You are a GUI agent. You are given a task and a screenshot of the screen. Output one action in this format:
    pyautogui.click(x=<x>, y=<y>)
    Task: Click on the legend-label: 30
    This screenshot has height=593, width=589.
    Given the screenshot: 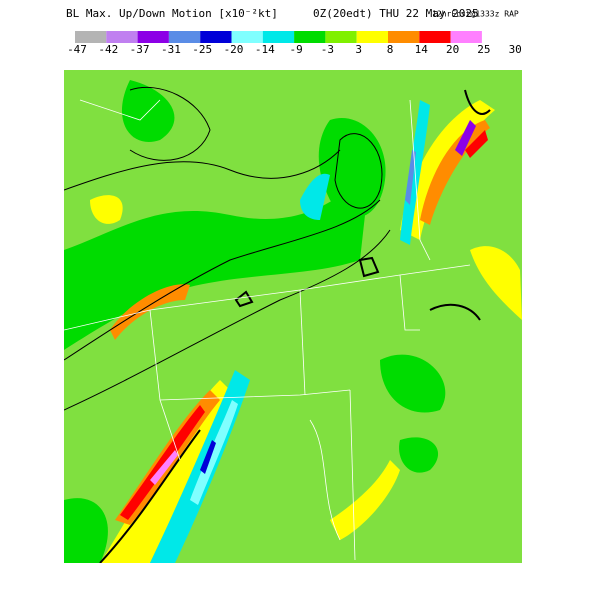 What is the action you would take?
    pyautogui.click(x=515, y=49)
    